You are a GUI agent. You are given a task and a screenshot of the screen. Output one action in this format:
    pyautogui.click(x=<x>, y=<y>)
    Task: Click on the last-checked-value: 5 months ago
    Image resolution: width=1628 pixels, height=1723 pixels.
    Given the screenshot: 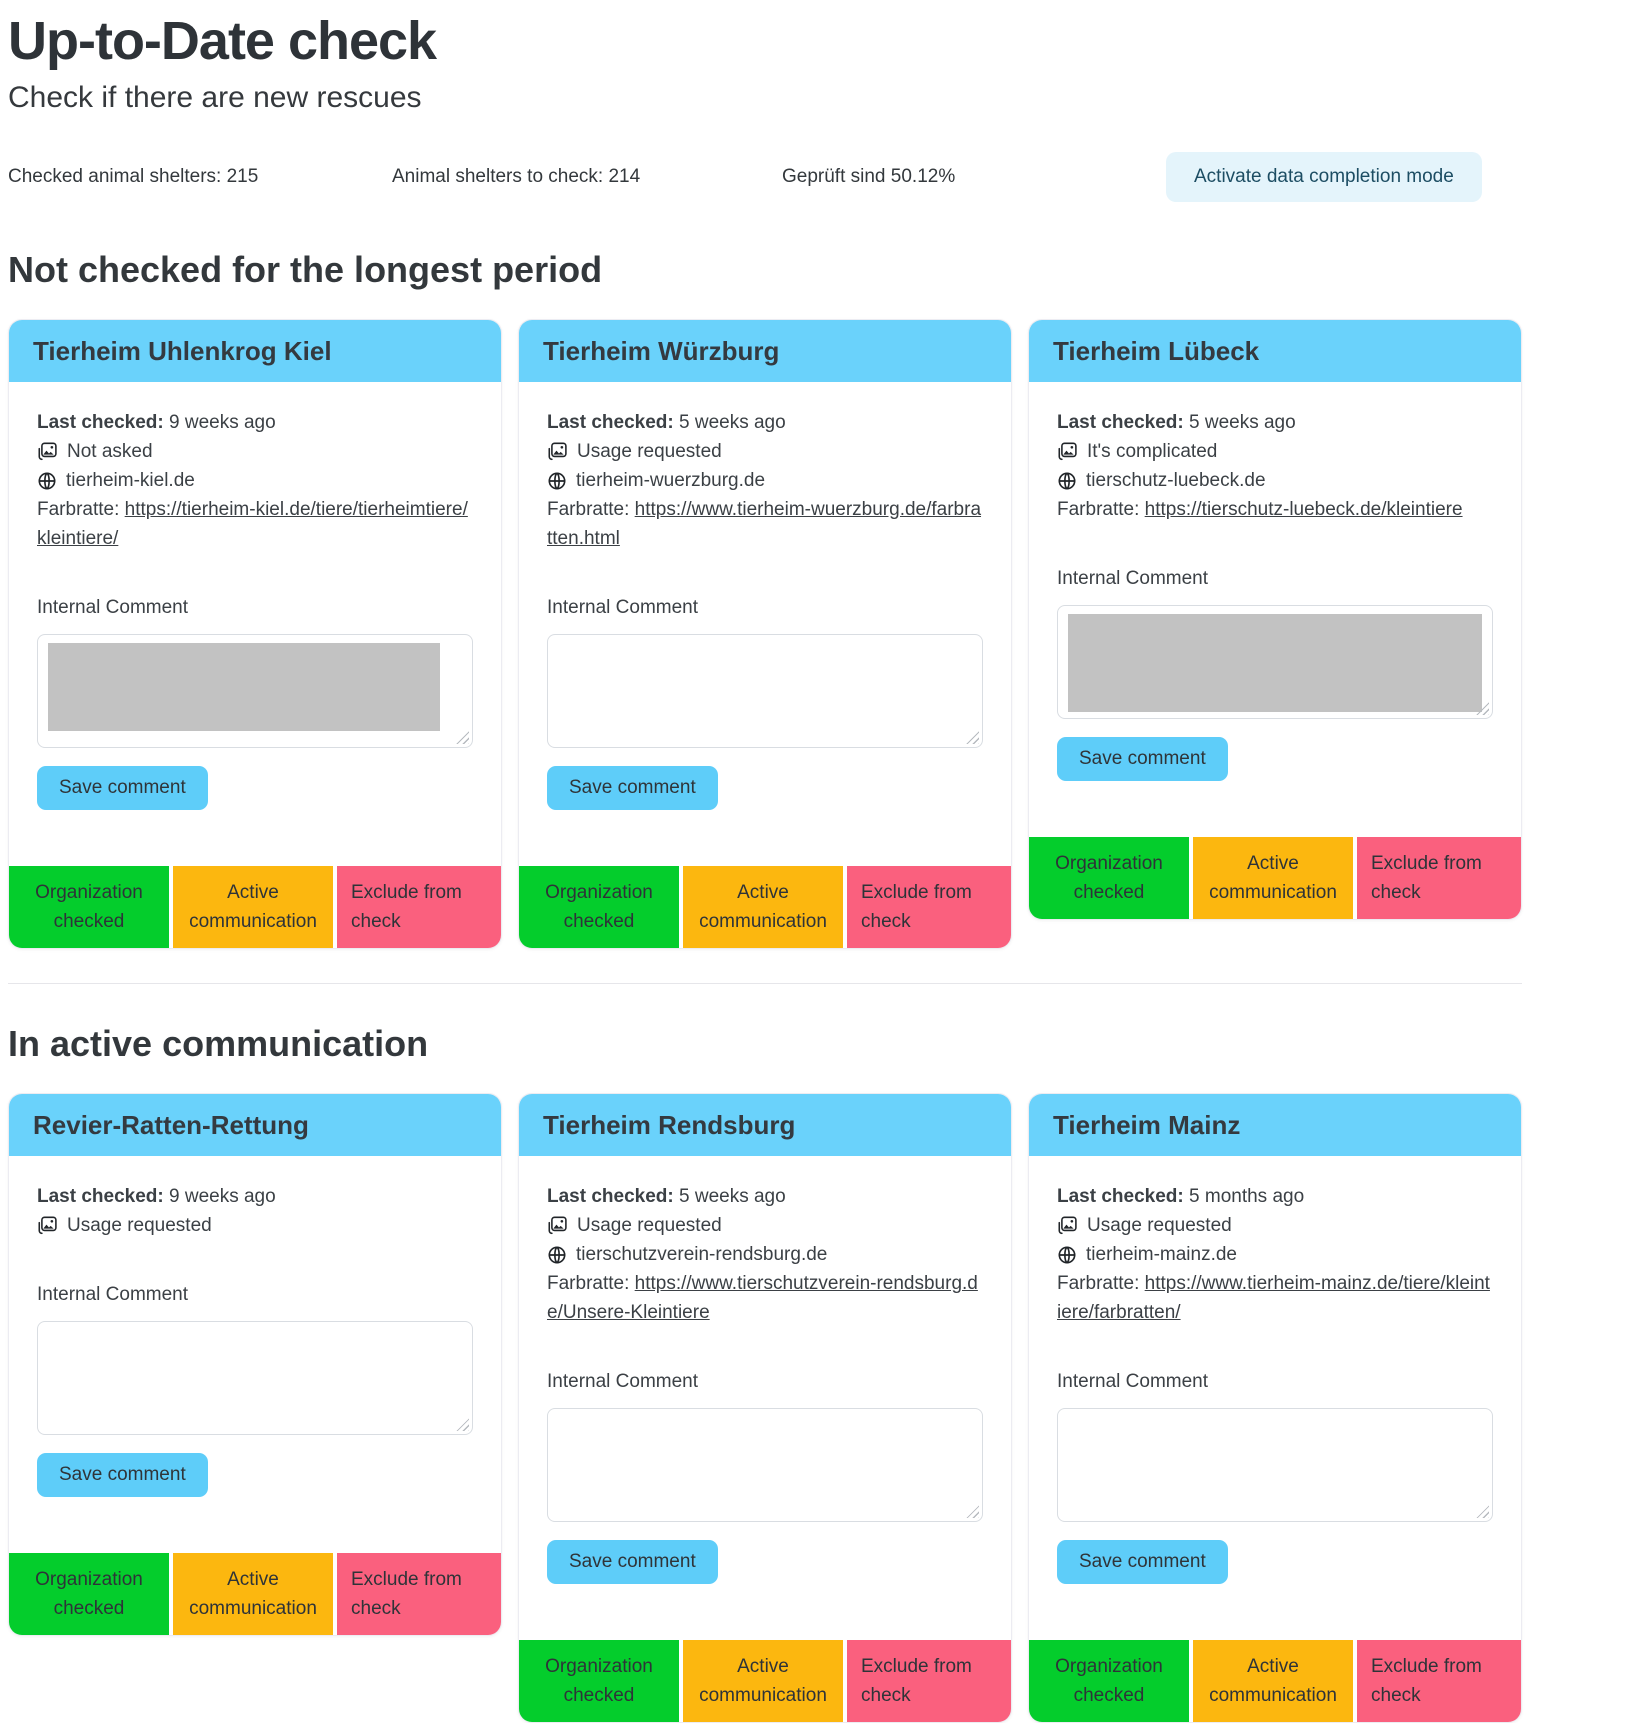 What is the action you would take?
    pyautogui.click(x=1247, y=1197)
    